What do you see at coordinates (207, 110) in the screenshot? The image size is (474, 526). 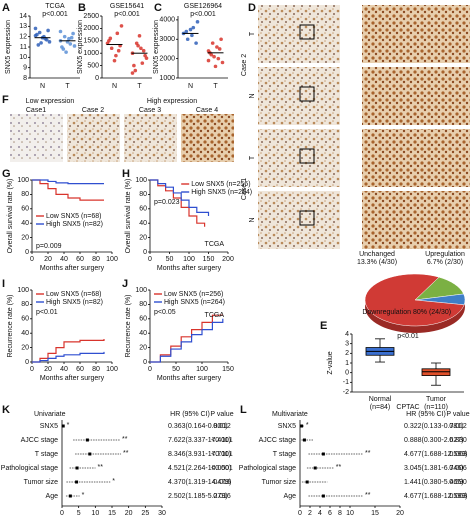 I see `case-label: Case 4` at bounding box center [207, 110].